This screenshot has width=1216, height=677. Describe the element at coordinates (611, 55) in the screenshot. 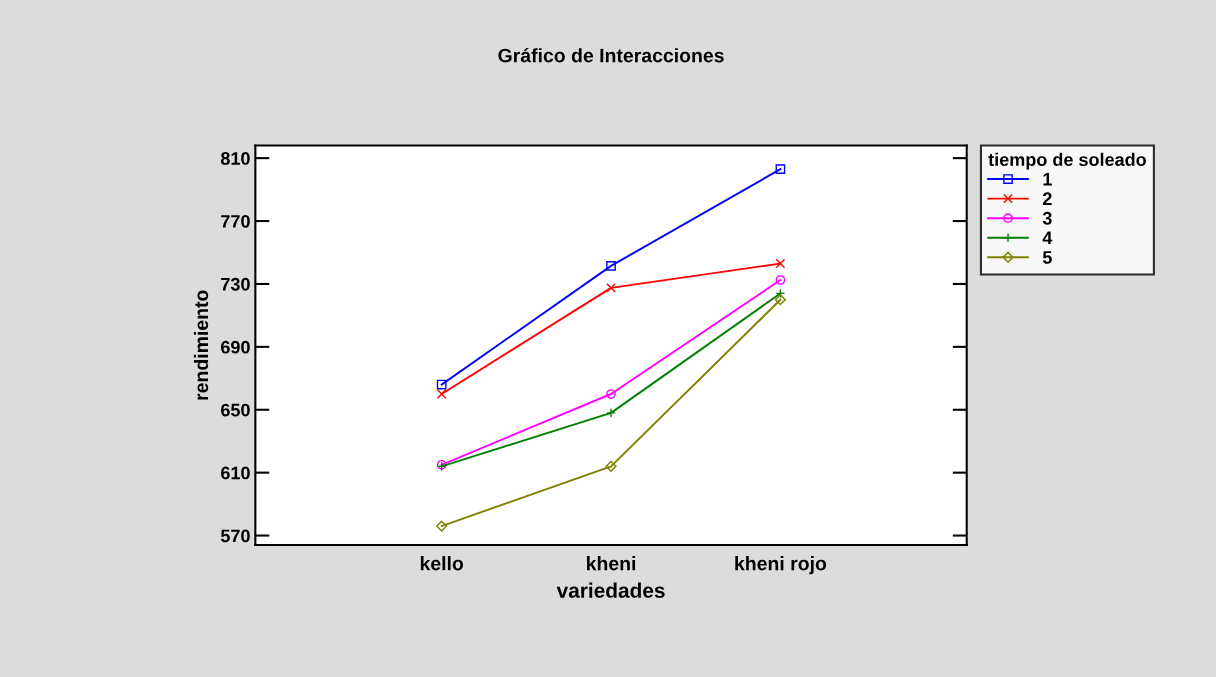

I see `chart-title: Gráfico de Interacciones` at that location.